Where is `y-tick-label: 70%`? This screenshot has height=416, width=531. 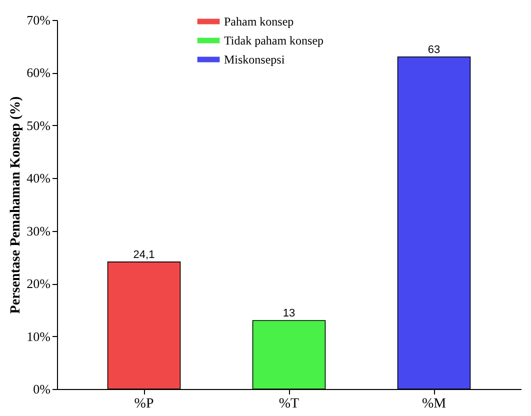 y-tick-label: 70% is located at coordinates (38, 20).